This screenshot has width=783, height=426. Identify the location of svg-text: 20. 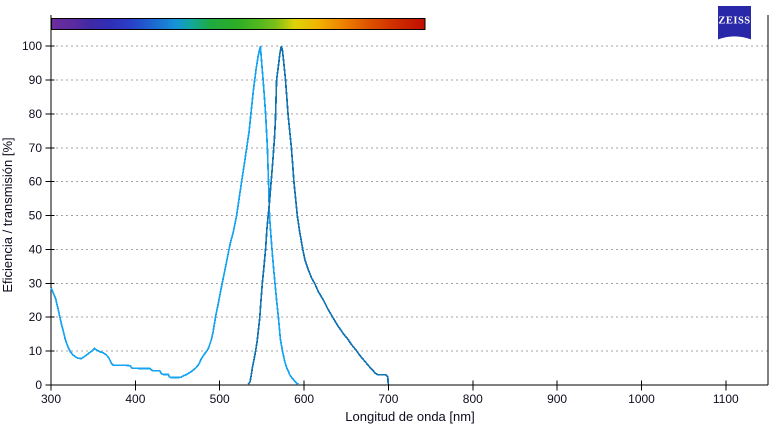
(36, 317).